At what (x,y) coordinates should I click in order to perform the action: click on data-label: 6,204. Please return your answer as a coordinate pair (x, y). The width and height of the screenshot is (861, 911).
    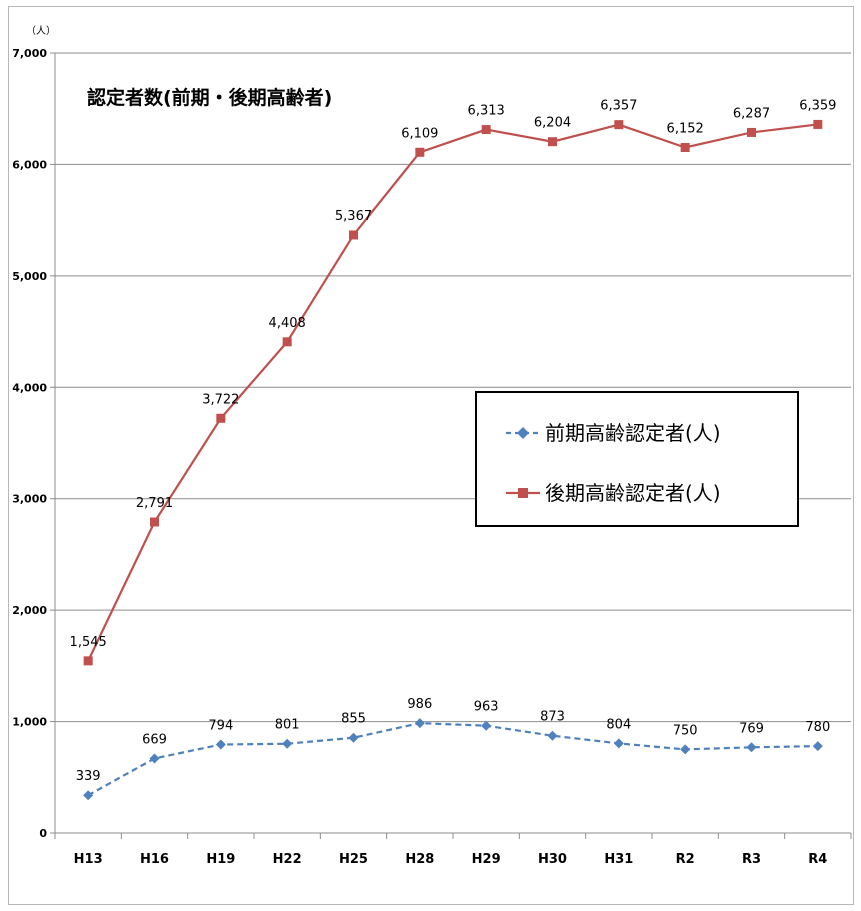
    Looking at the image, I should click on (552, 123).